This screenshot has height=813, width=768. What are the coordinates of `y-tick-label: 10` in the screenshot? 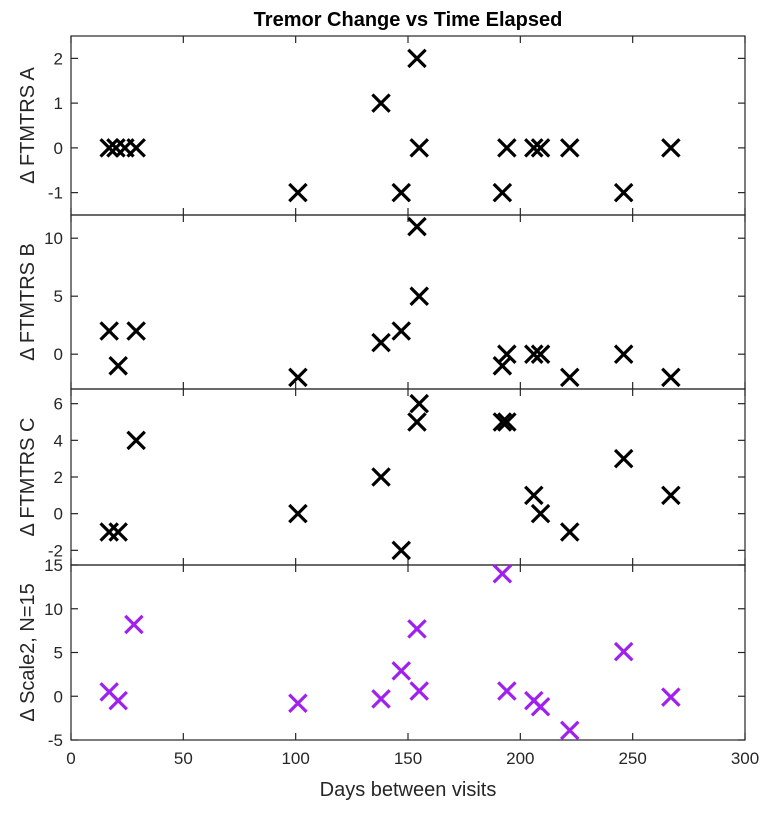 It's located at (53, 609).